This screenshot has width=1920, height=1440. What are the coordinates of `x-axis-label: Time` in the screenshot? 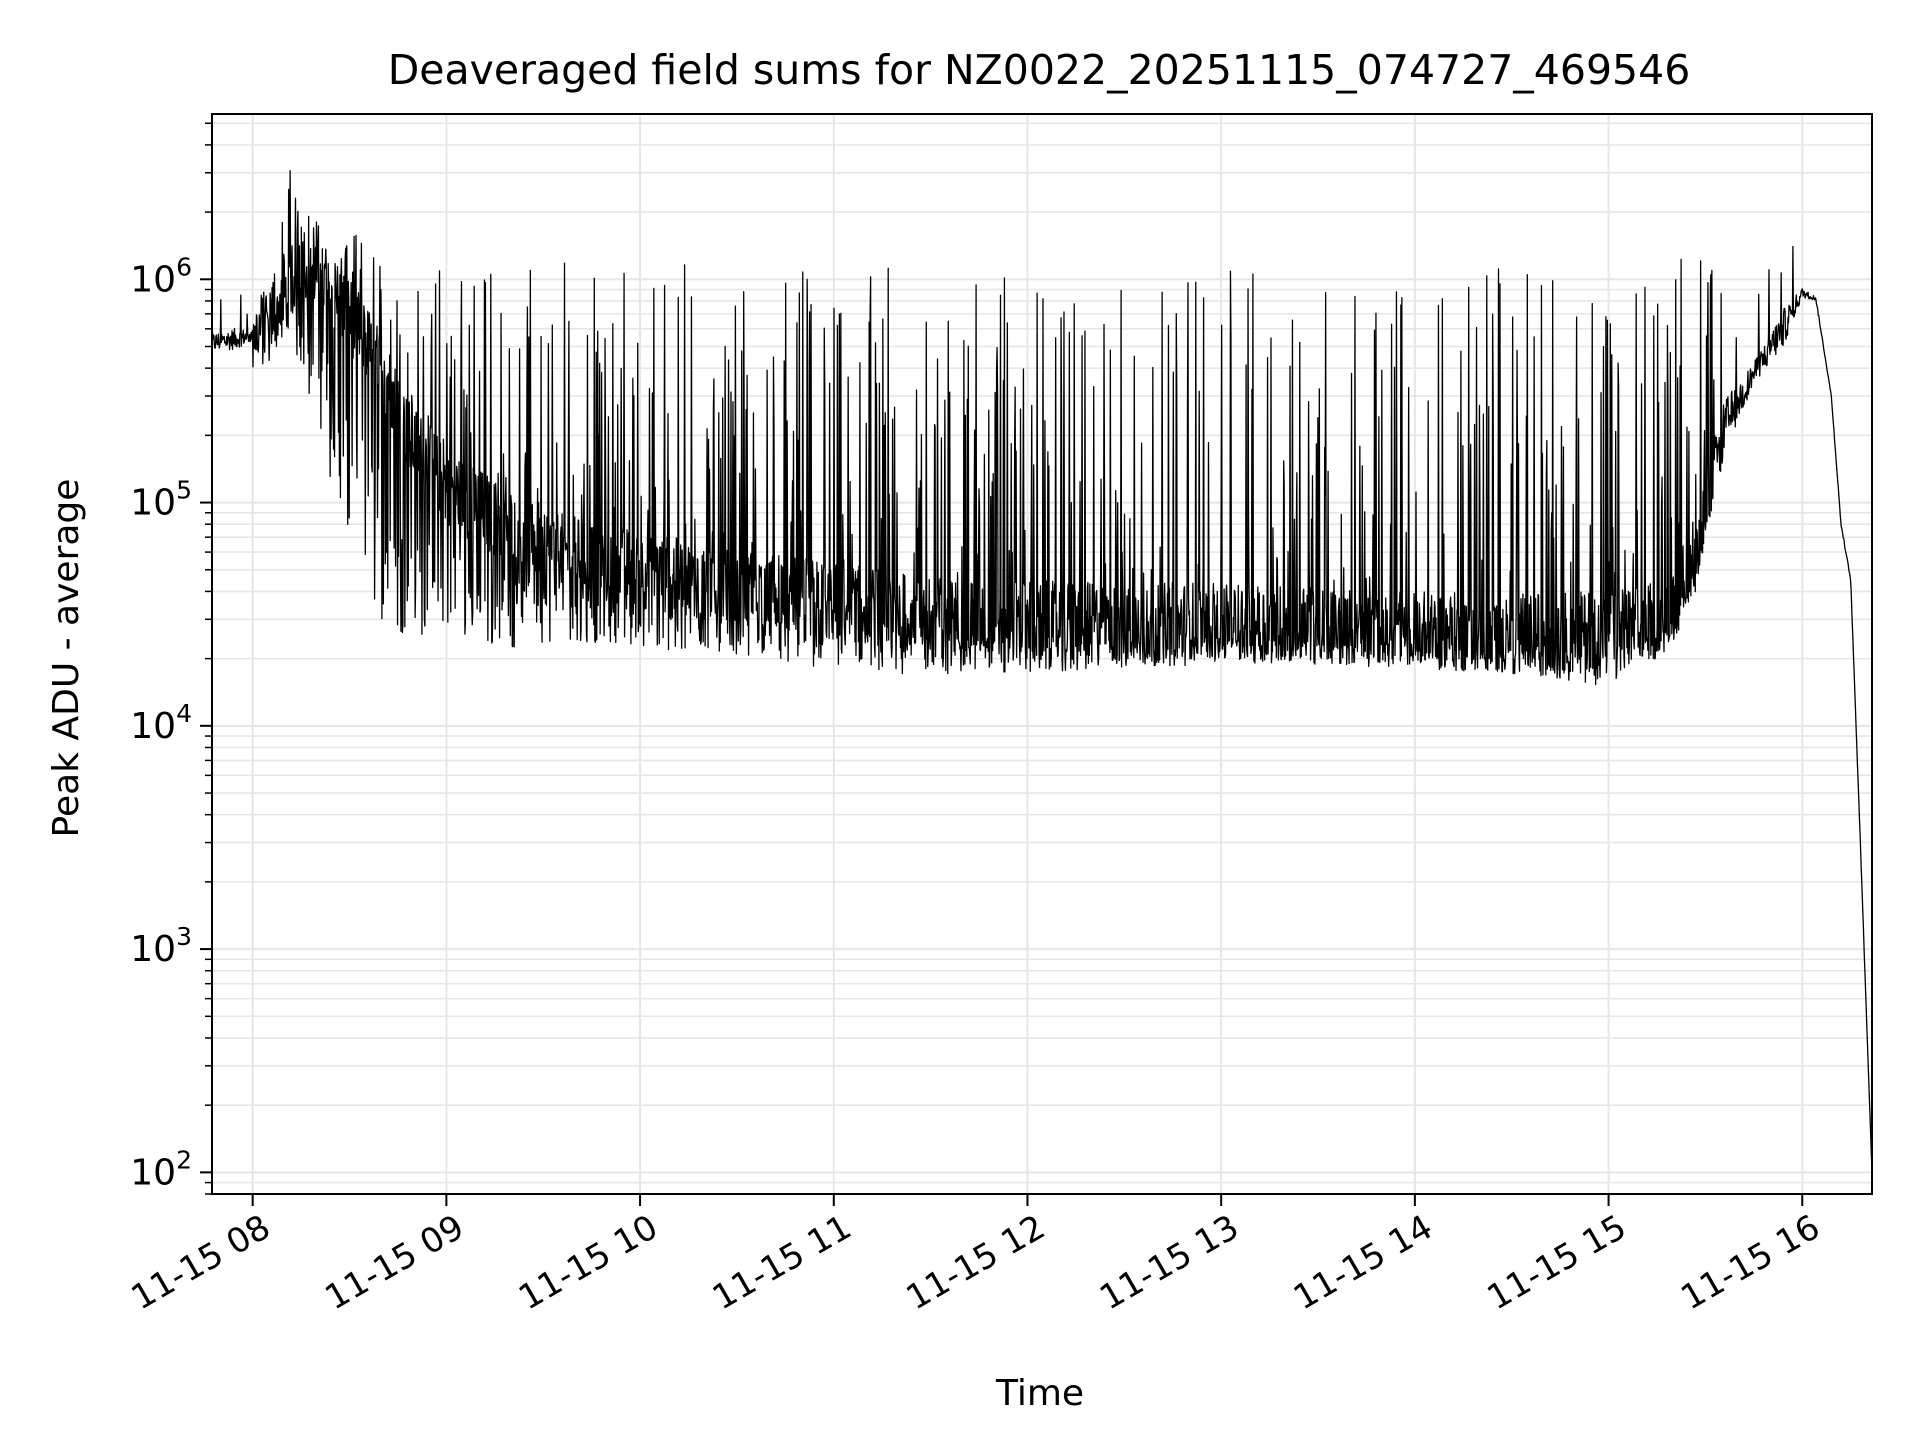 It's located at (1039, 1393).